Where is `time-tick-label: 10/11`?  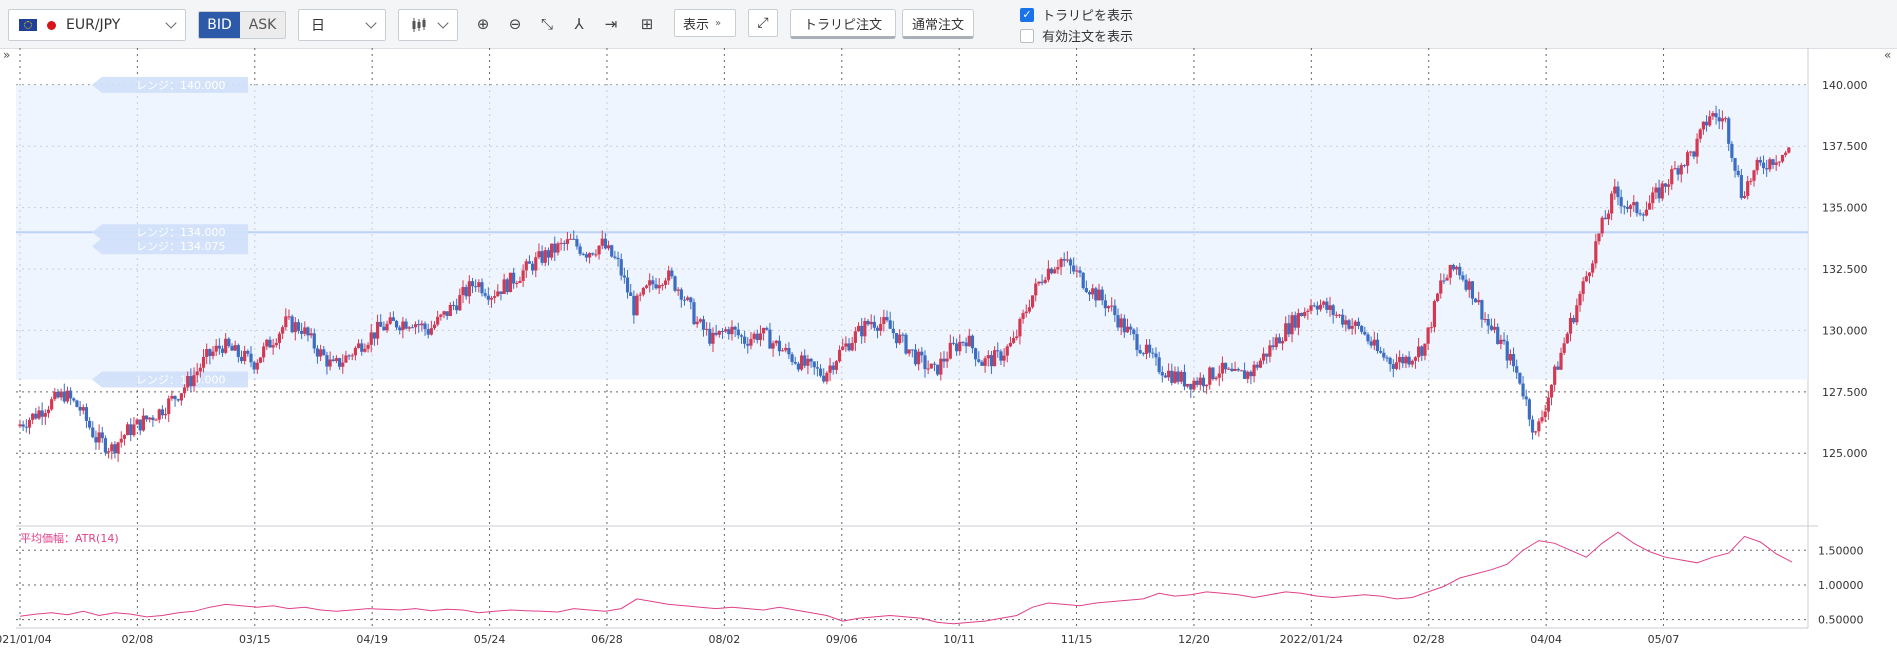 time-tick-label: 10/11 is located at coordinates (959, 639).